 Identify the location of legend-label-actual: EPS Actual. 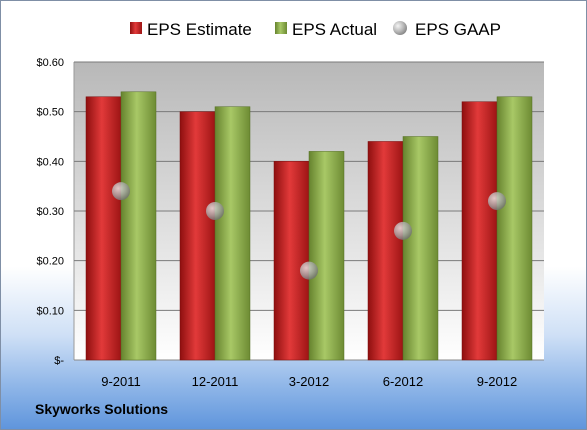
(334, 29).